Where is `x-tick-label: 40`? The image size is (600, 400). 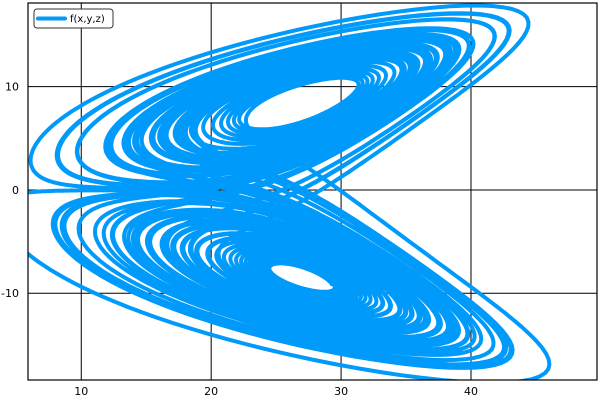 x-tick-label: 40 is located at coordinates (471, 391).